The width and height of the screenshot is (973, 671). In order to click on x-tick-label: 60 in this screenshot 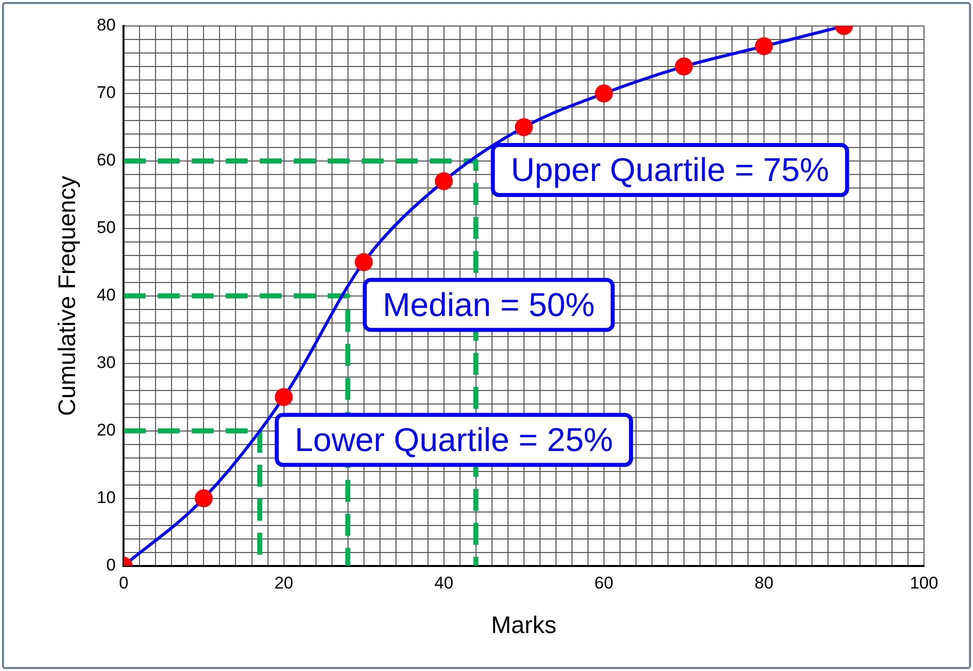, I will do `click(604, 583)`.